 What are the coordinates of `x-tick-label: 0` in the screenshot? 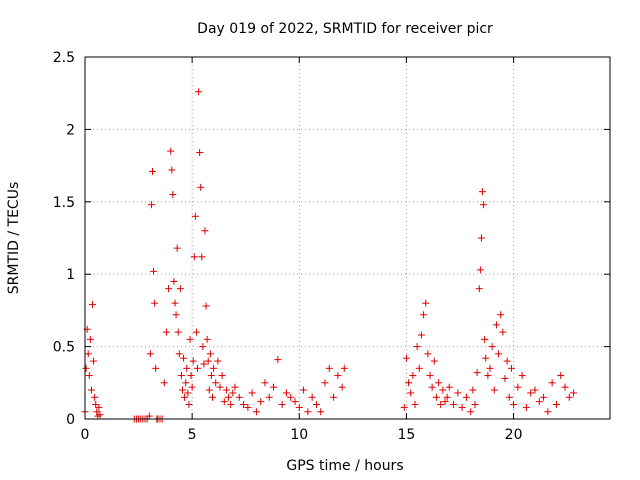 It's located at (85, 435).